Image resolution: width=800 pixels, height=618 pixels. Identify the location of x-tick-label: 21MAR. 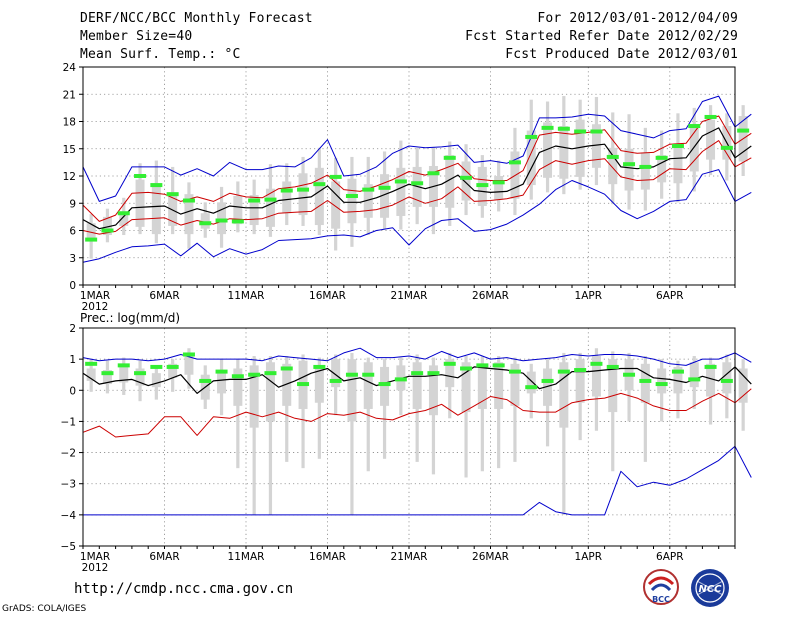
(409, 296).